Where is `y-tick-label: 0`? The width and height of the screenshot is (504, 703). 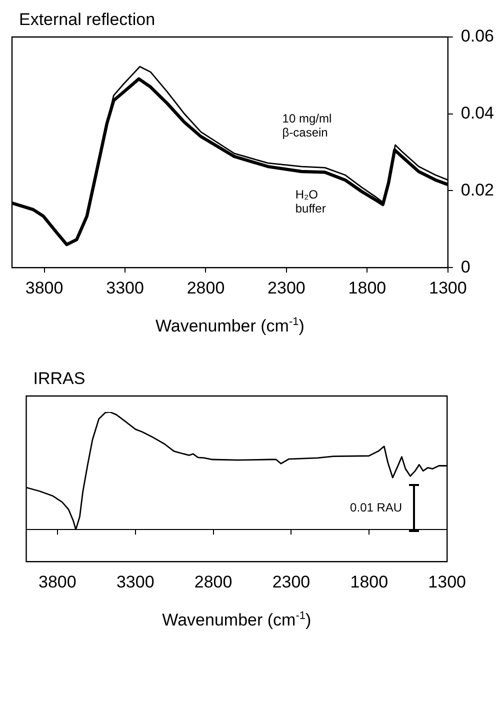
y-tick-label: 0 is located at coordinates (465, 266).